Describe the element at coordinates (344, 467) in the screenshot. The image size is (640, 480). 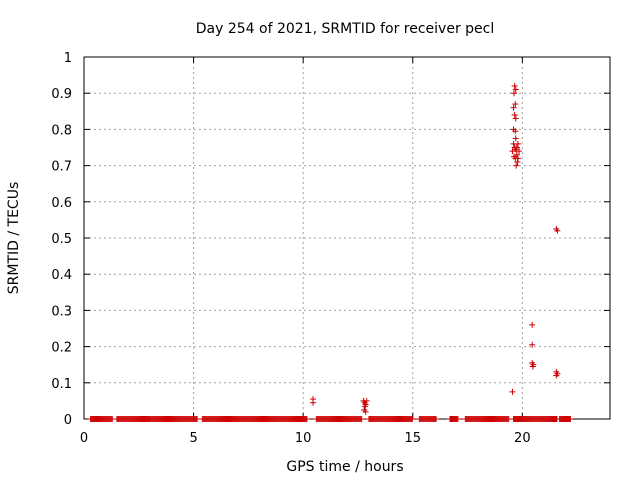
I see `x-axis-label: GPS time / hours` at that location.